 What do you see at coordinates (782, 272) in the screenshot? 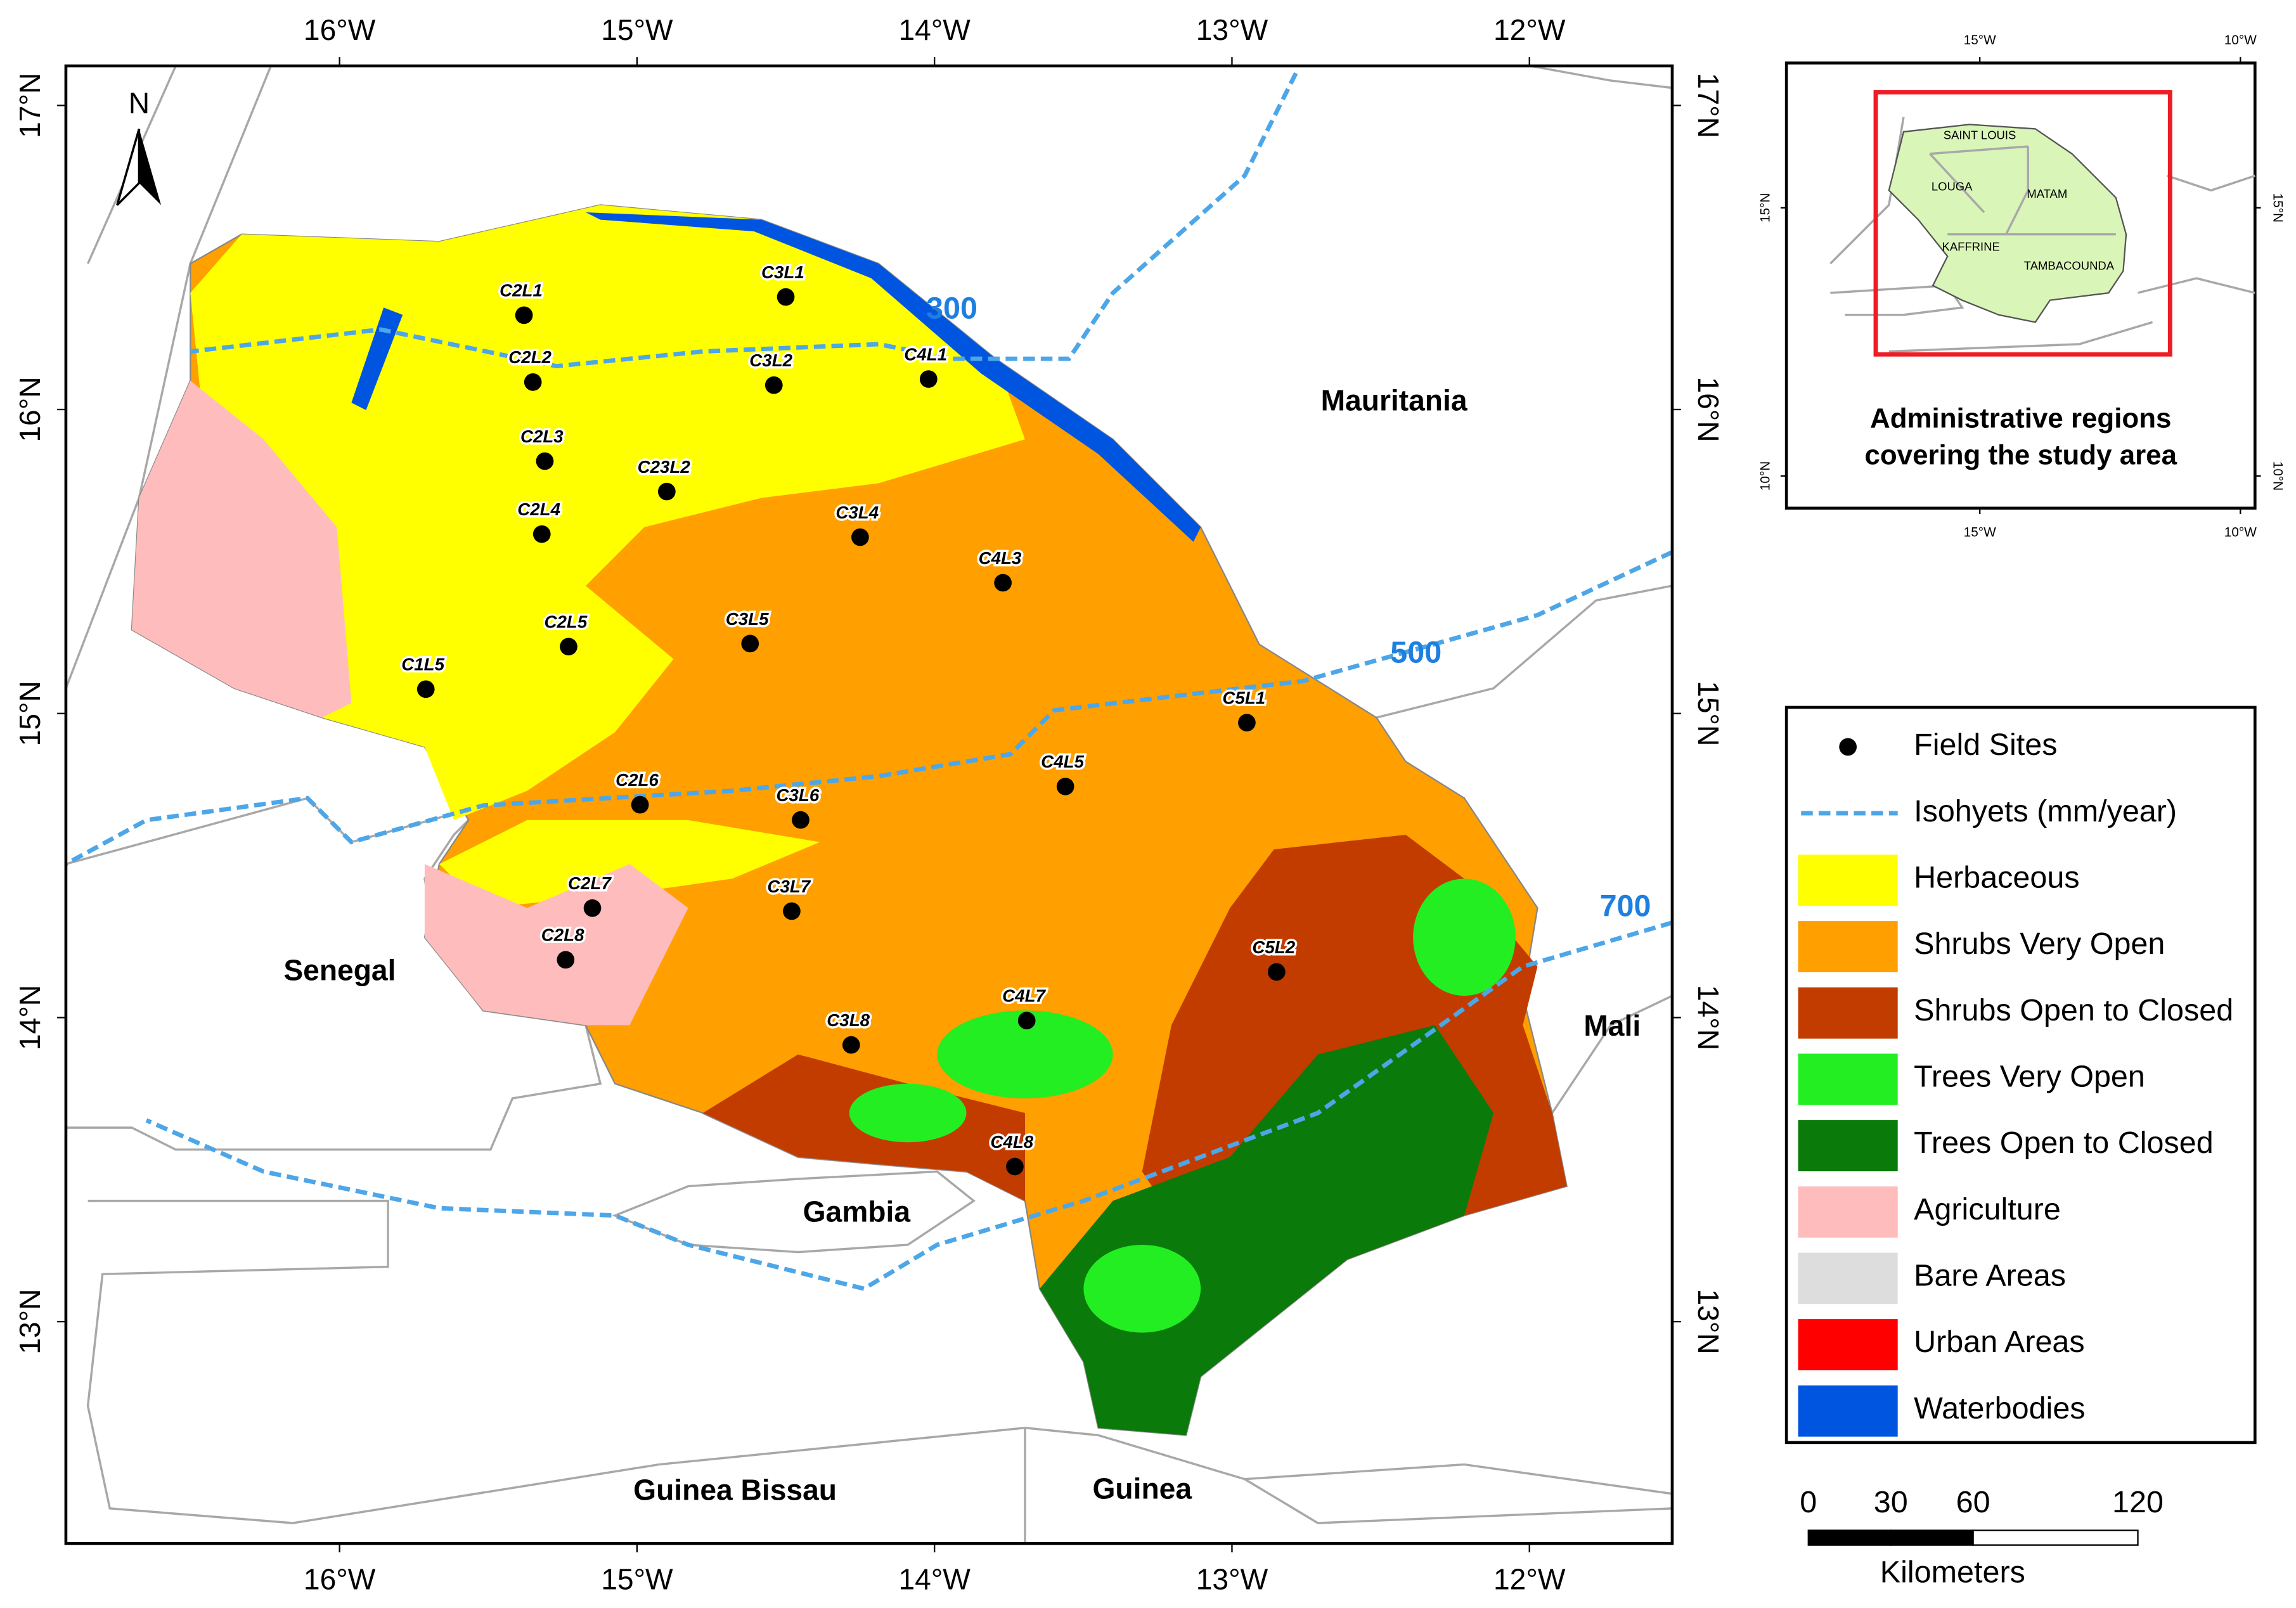
I see `site-label: C3L1` at bounding box center [782, 272].